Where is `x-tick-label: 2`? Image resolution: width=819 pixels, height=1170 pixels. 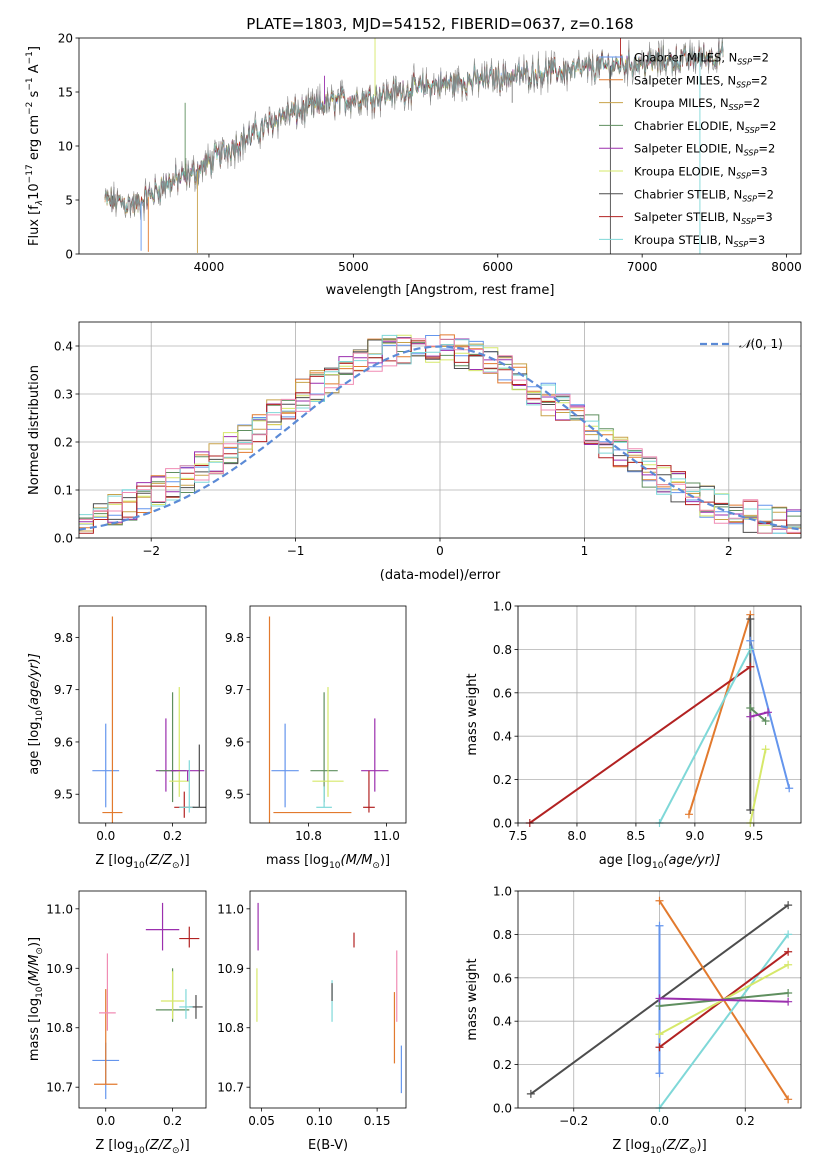 x-tick-label: 2 is located at coordinates (729, 551).